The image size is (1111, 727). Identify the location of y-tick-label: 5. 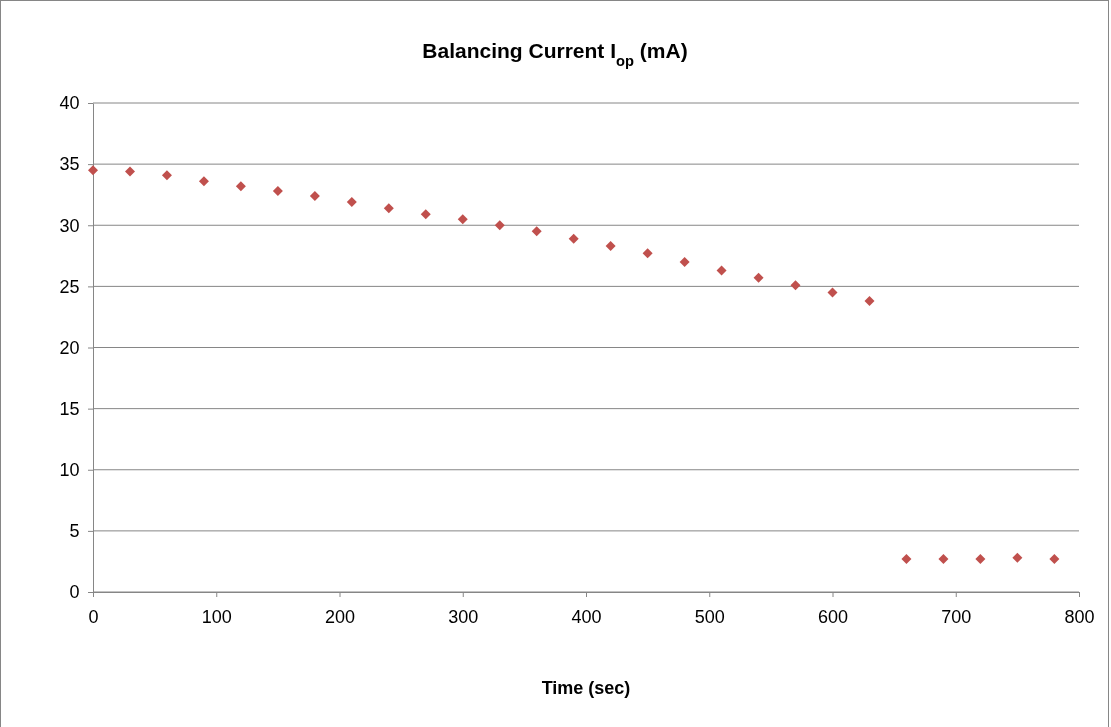
(74, 531).